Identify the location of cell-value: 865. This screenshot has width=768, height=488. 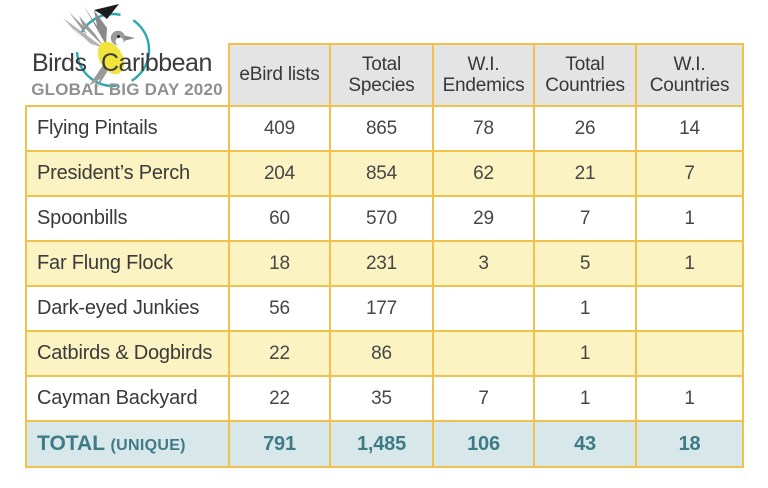
(381, 128).